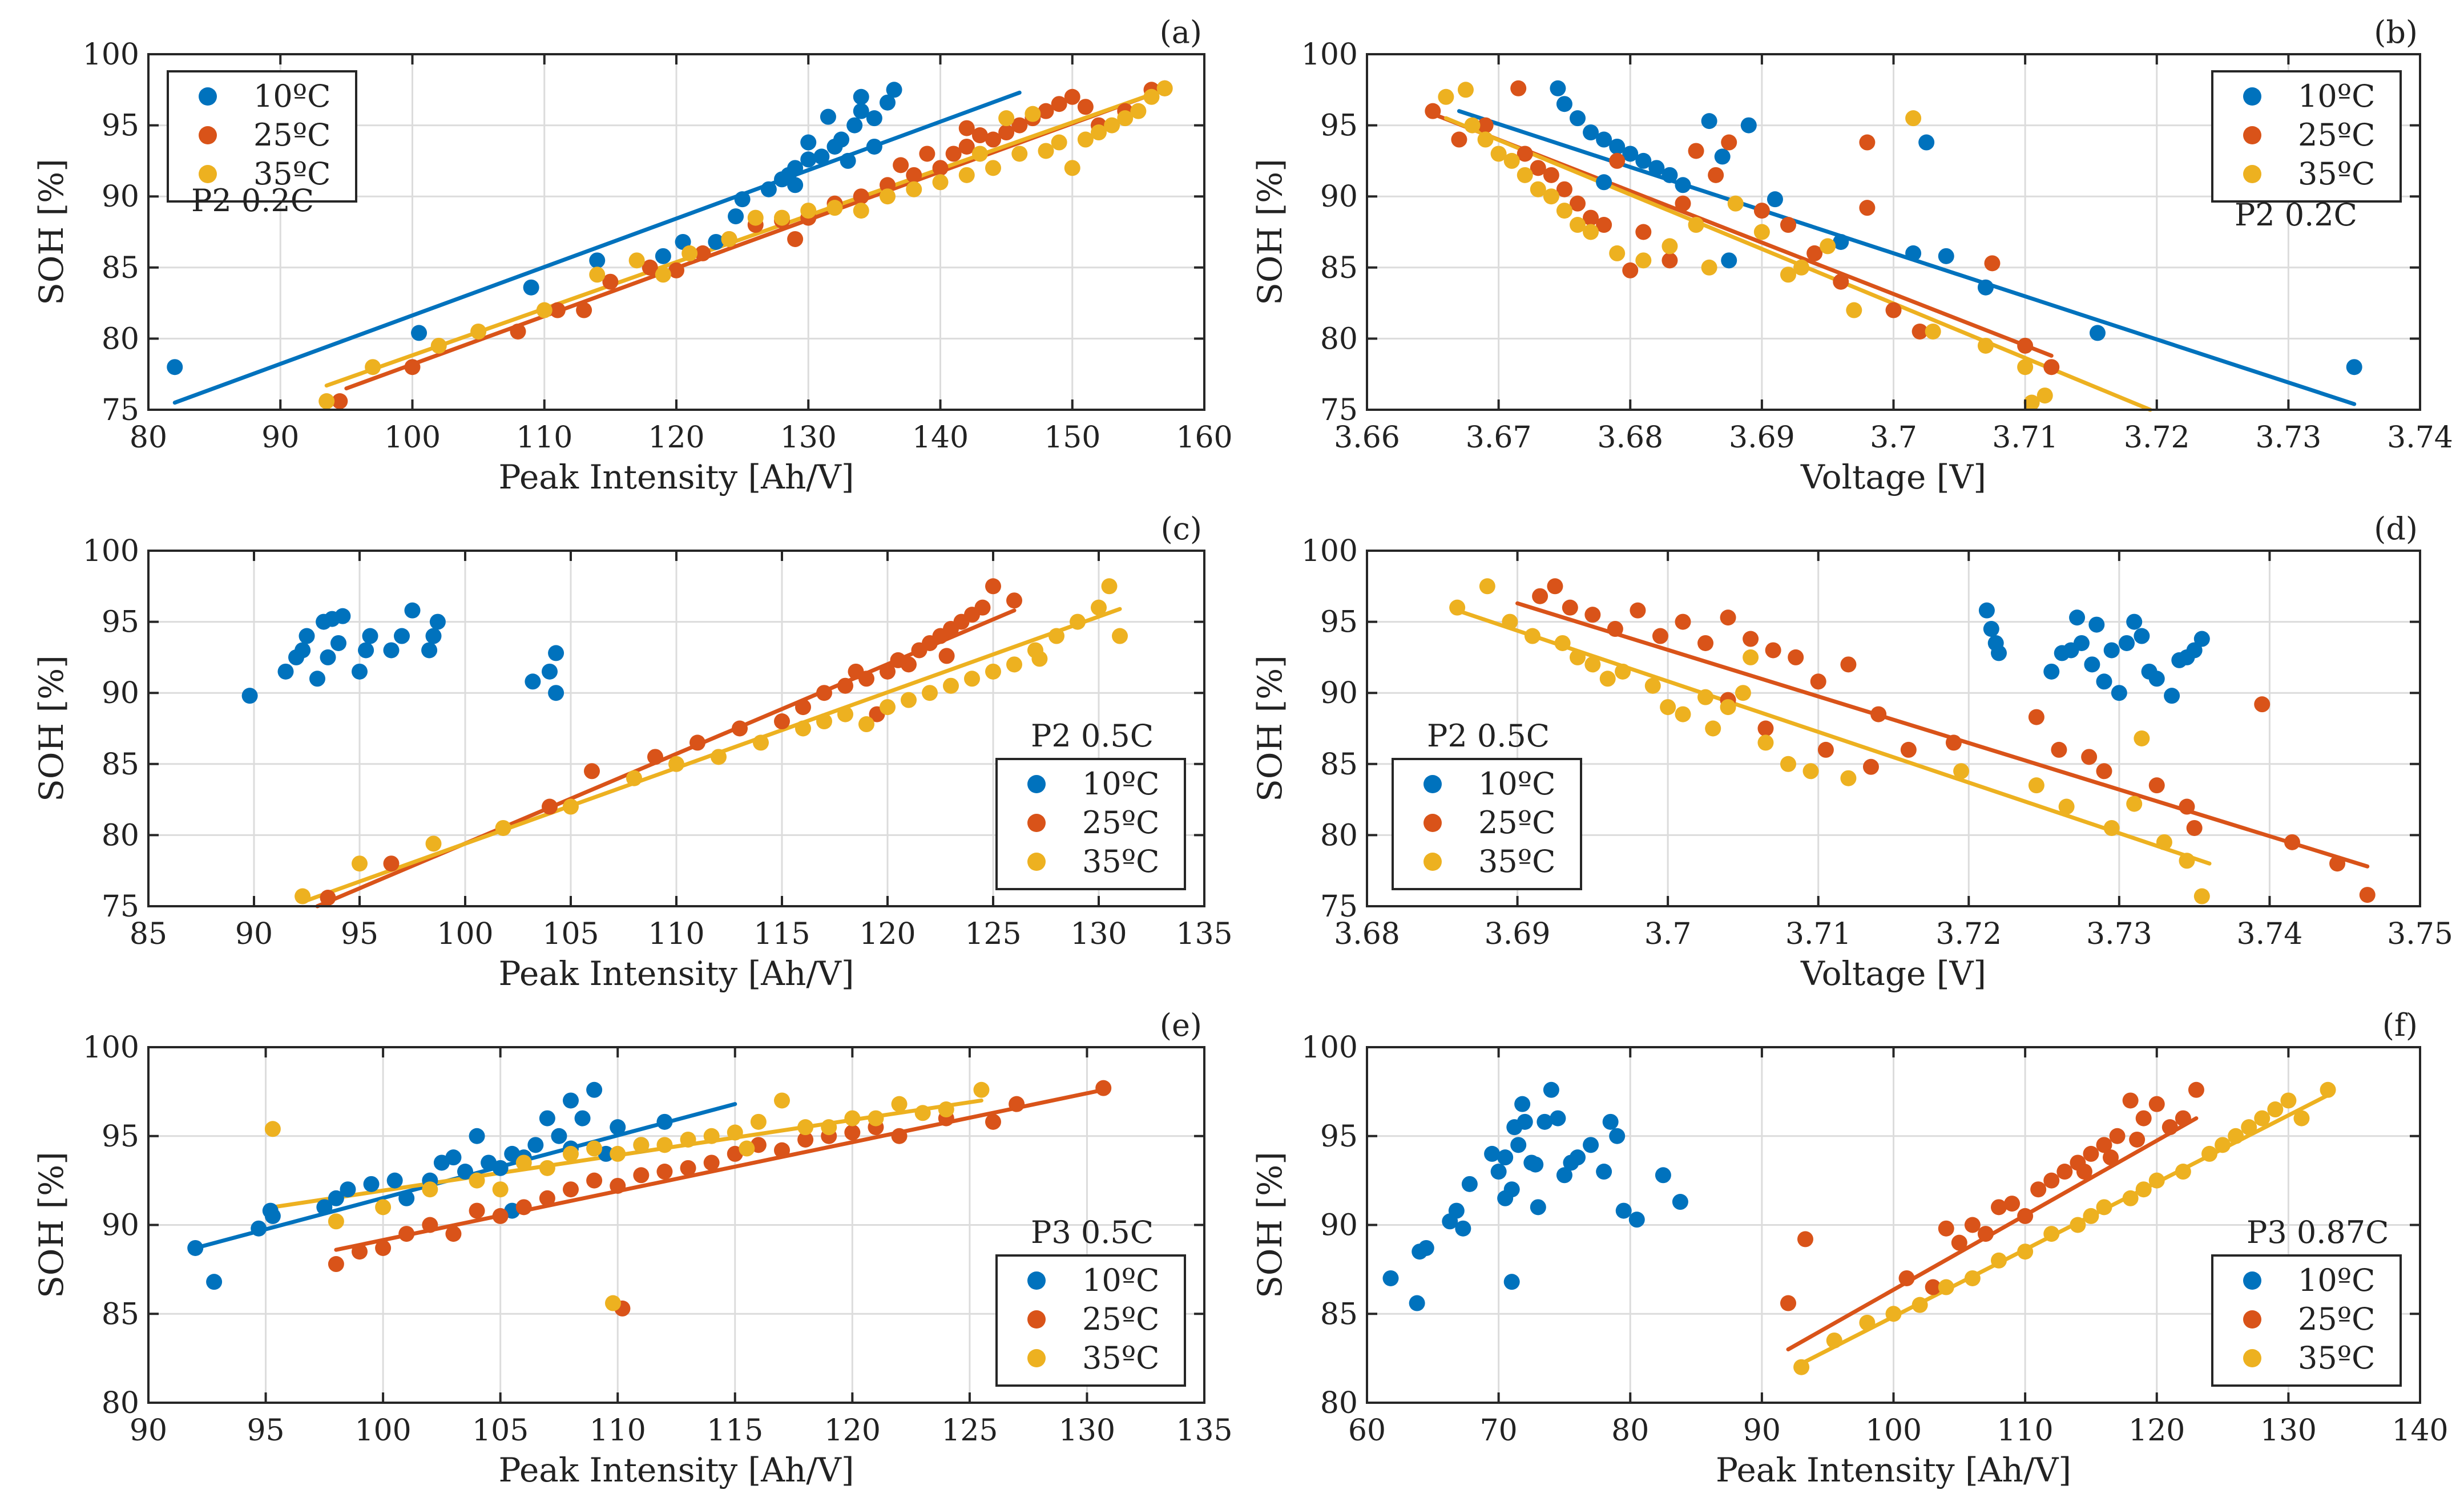 The width and height of the screenshot is (2464, 1510). Describe the element at coordinates (359, 934) in the screenshot. I see `x-tick-label: 95` at that location.